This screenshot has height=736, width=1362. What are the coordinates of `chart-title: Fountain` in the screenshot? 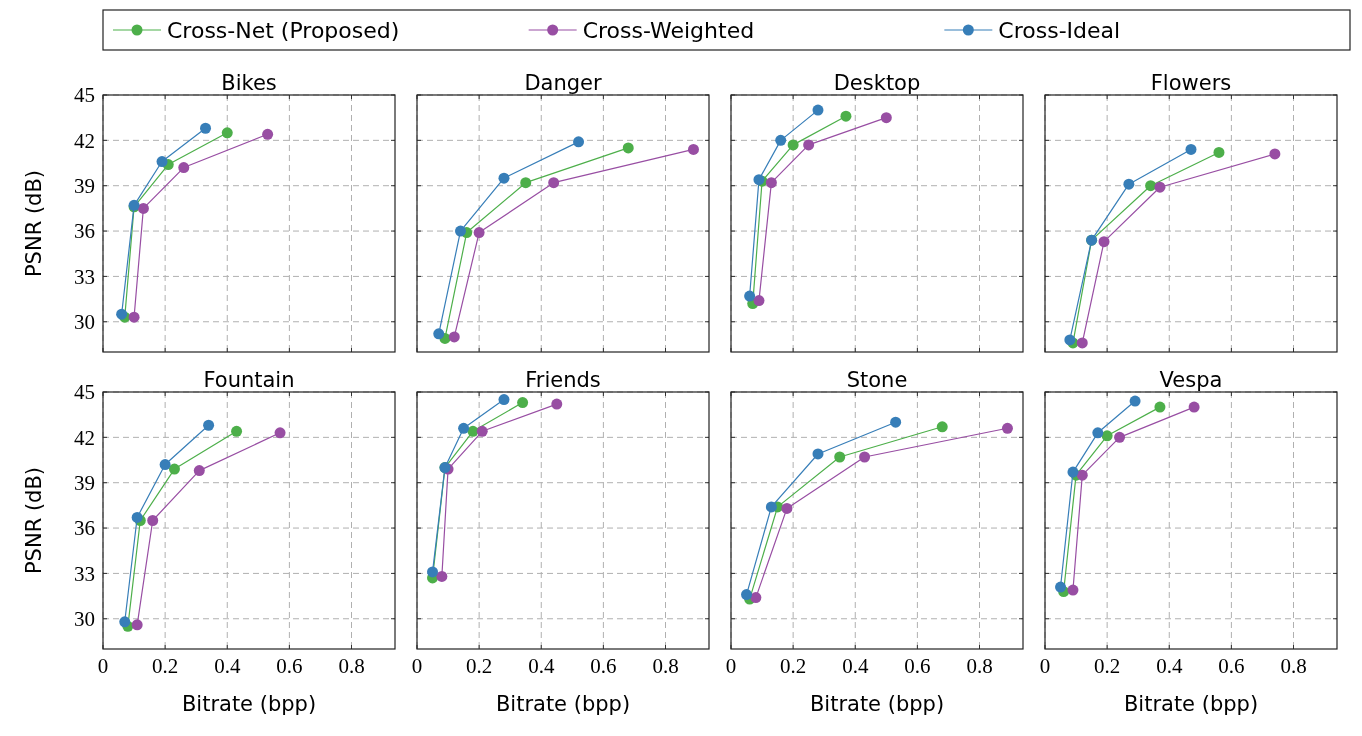 It's located at (249, 380).